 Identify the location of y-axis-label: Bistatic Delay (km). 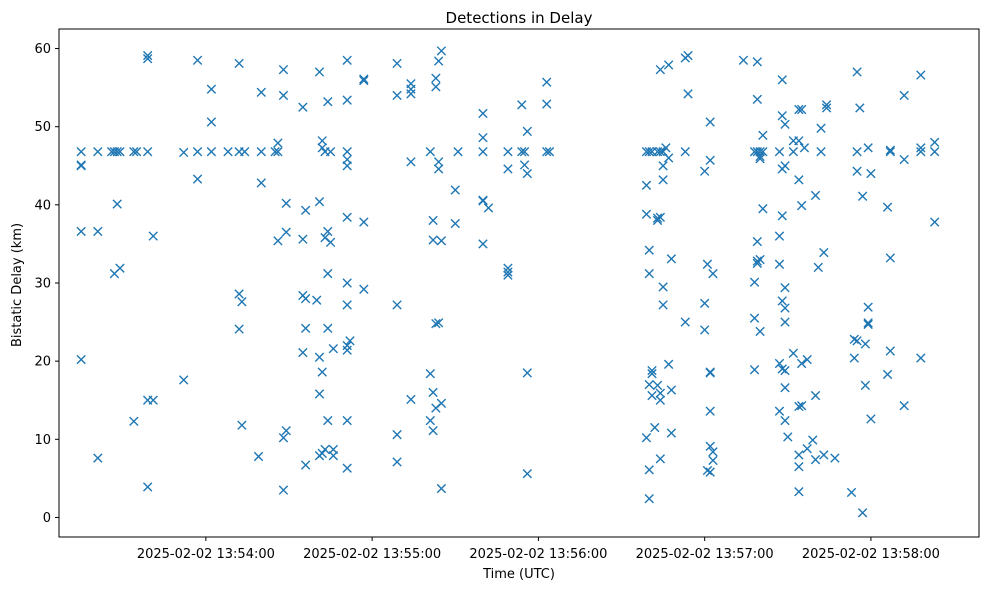
(17, 285).